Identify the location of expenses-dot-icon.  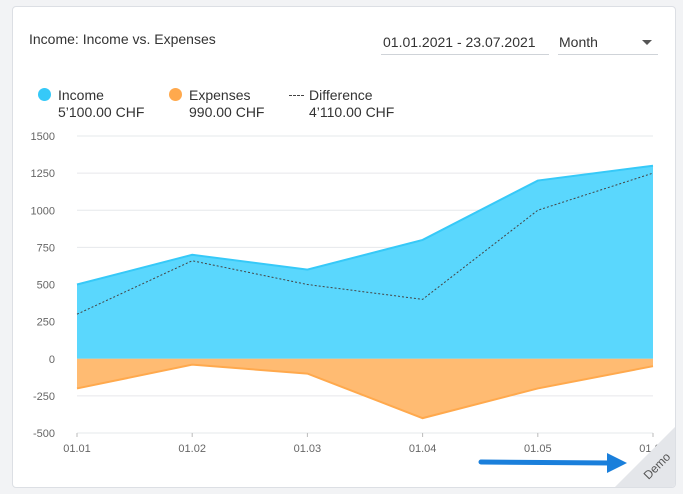
(175, 94).